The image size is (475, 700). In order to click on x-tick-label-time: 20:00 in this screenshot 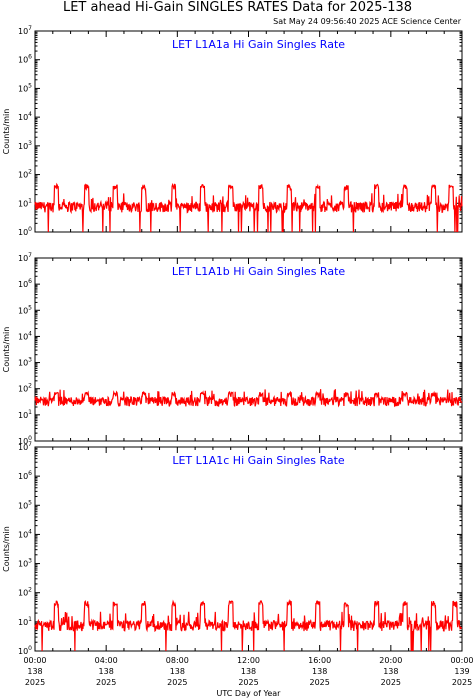, I will do `click(390, 660)`.